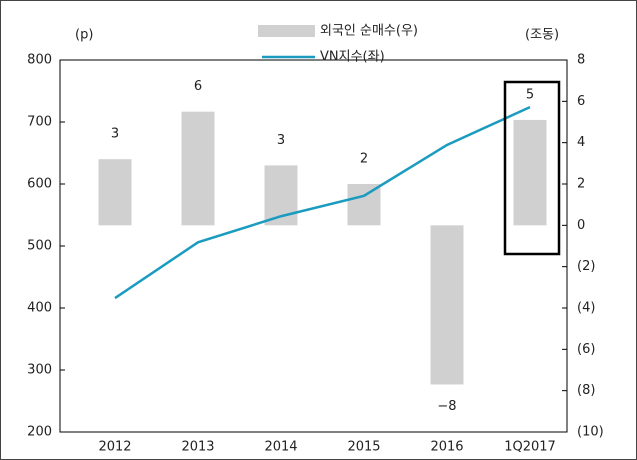 This screenshot has height=460, width=637. I want to click on legend-label: VN지수(좌), so click(352, 57).